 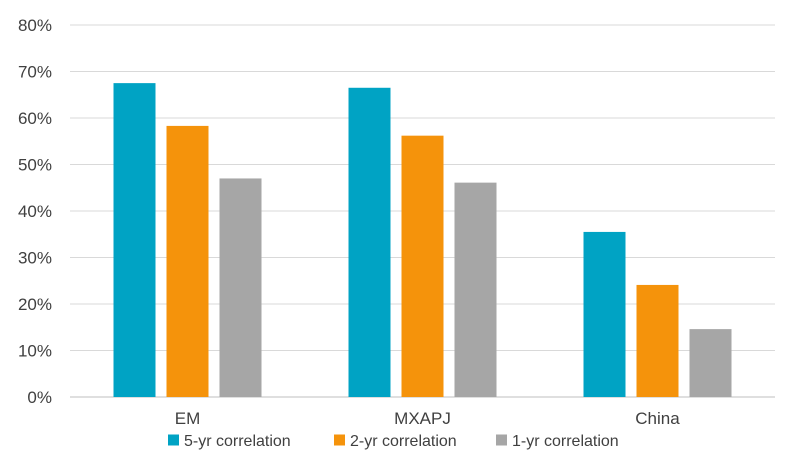 I want to click on y-tick-label: 20%, so click(x=35, y=304).